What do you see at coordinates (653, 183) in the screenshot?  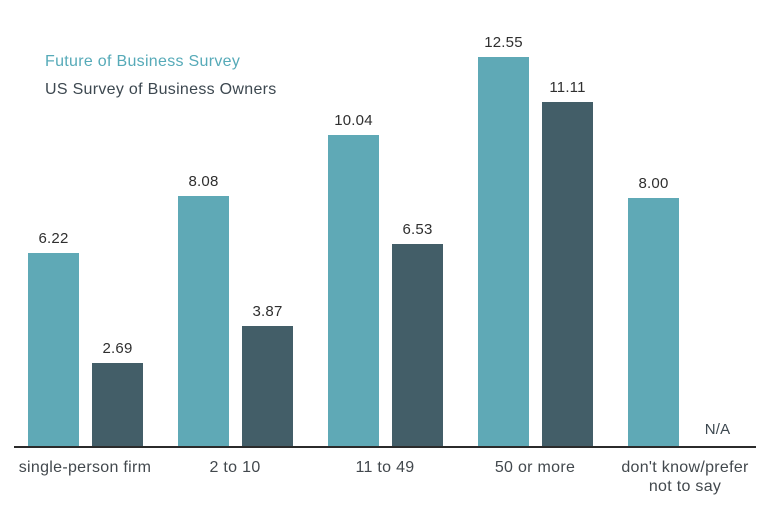 I see `bar-value-label: 8.00` at bounding box center [653, 183].